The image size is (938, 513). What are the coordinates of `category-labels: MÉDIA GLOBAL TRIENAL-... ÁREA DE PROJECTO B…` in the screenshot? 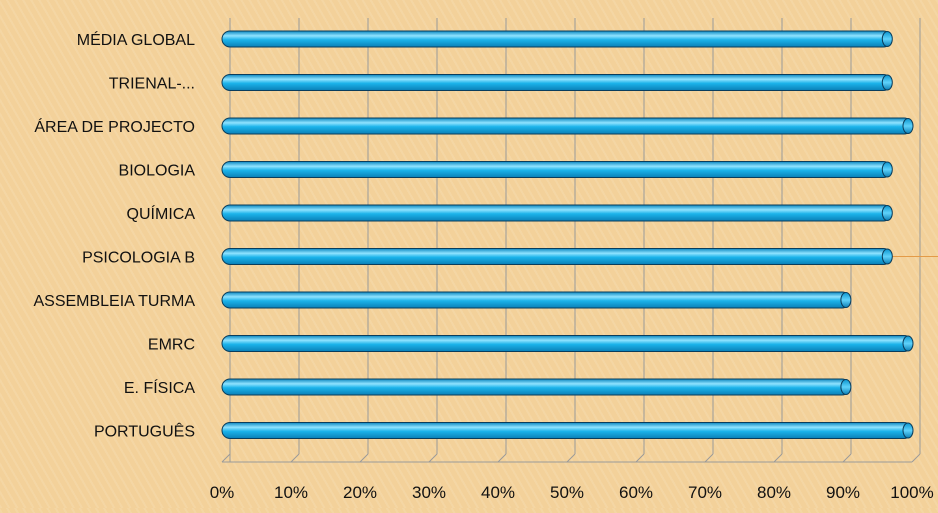 It's located at (114, 235).